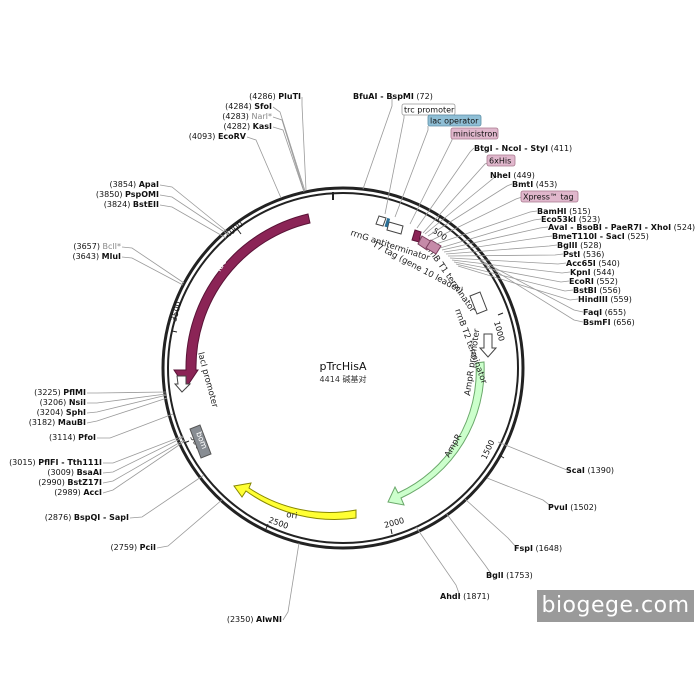 Image resolution: width=700 pixels, height=700 pixels. What do you see at coordinates (63, 402) in the screenshot?
I see `site-NsiI: (3206) NsiI` at bounding box center [63, 402].